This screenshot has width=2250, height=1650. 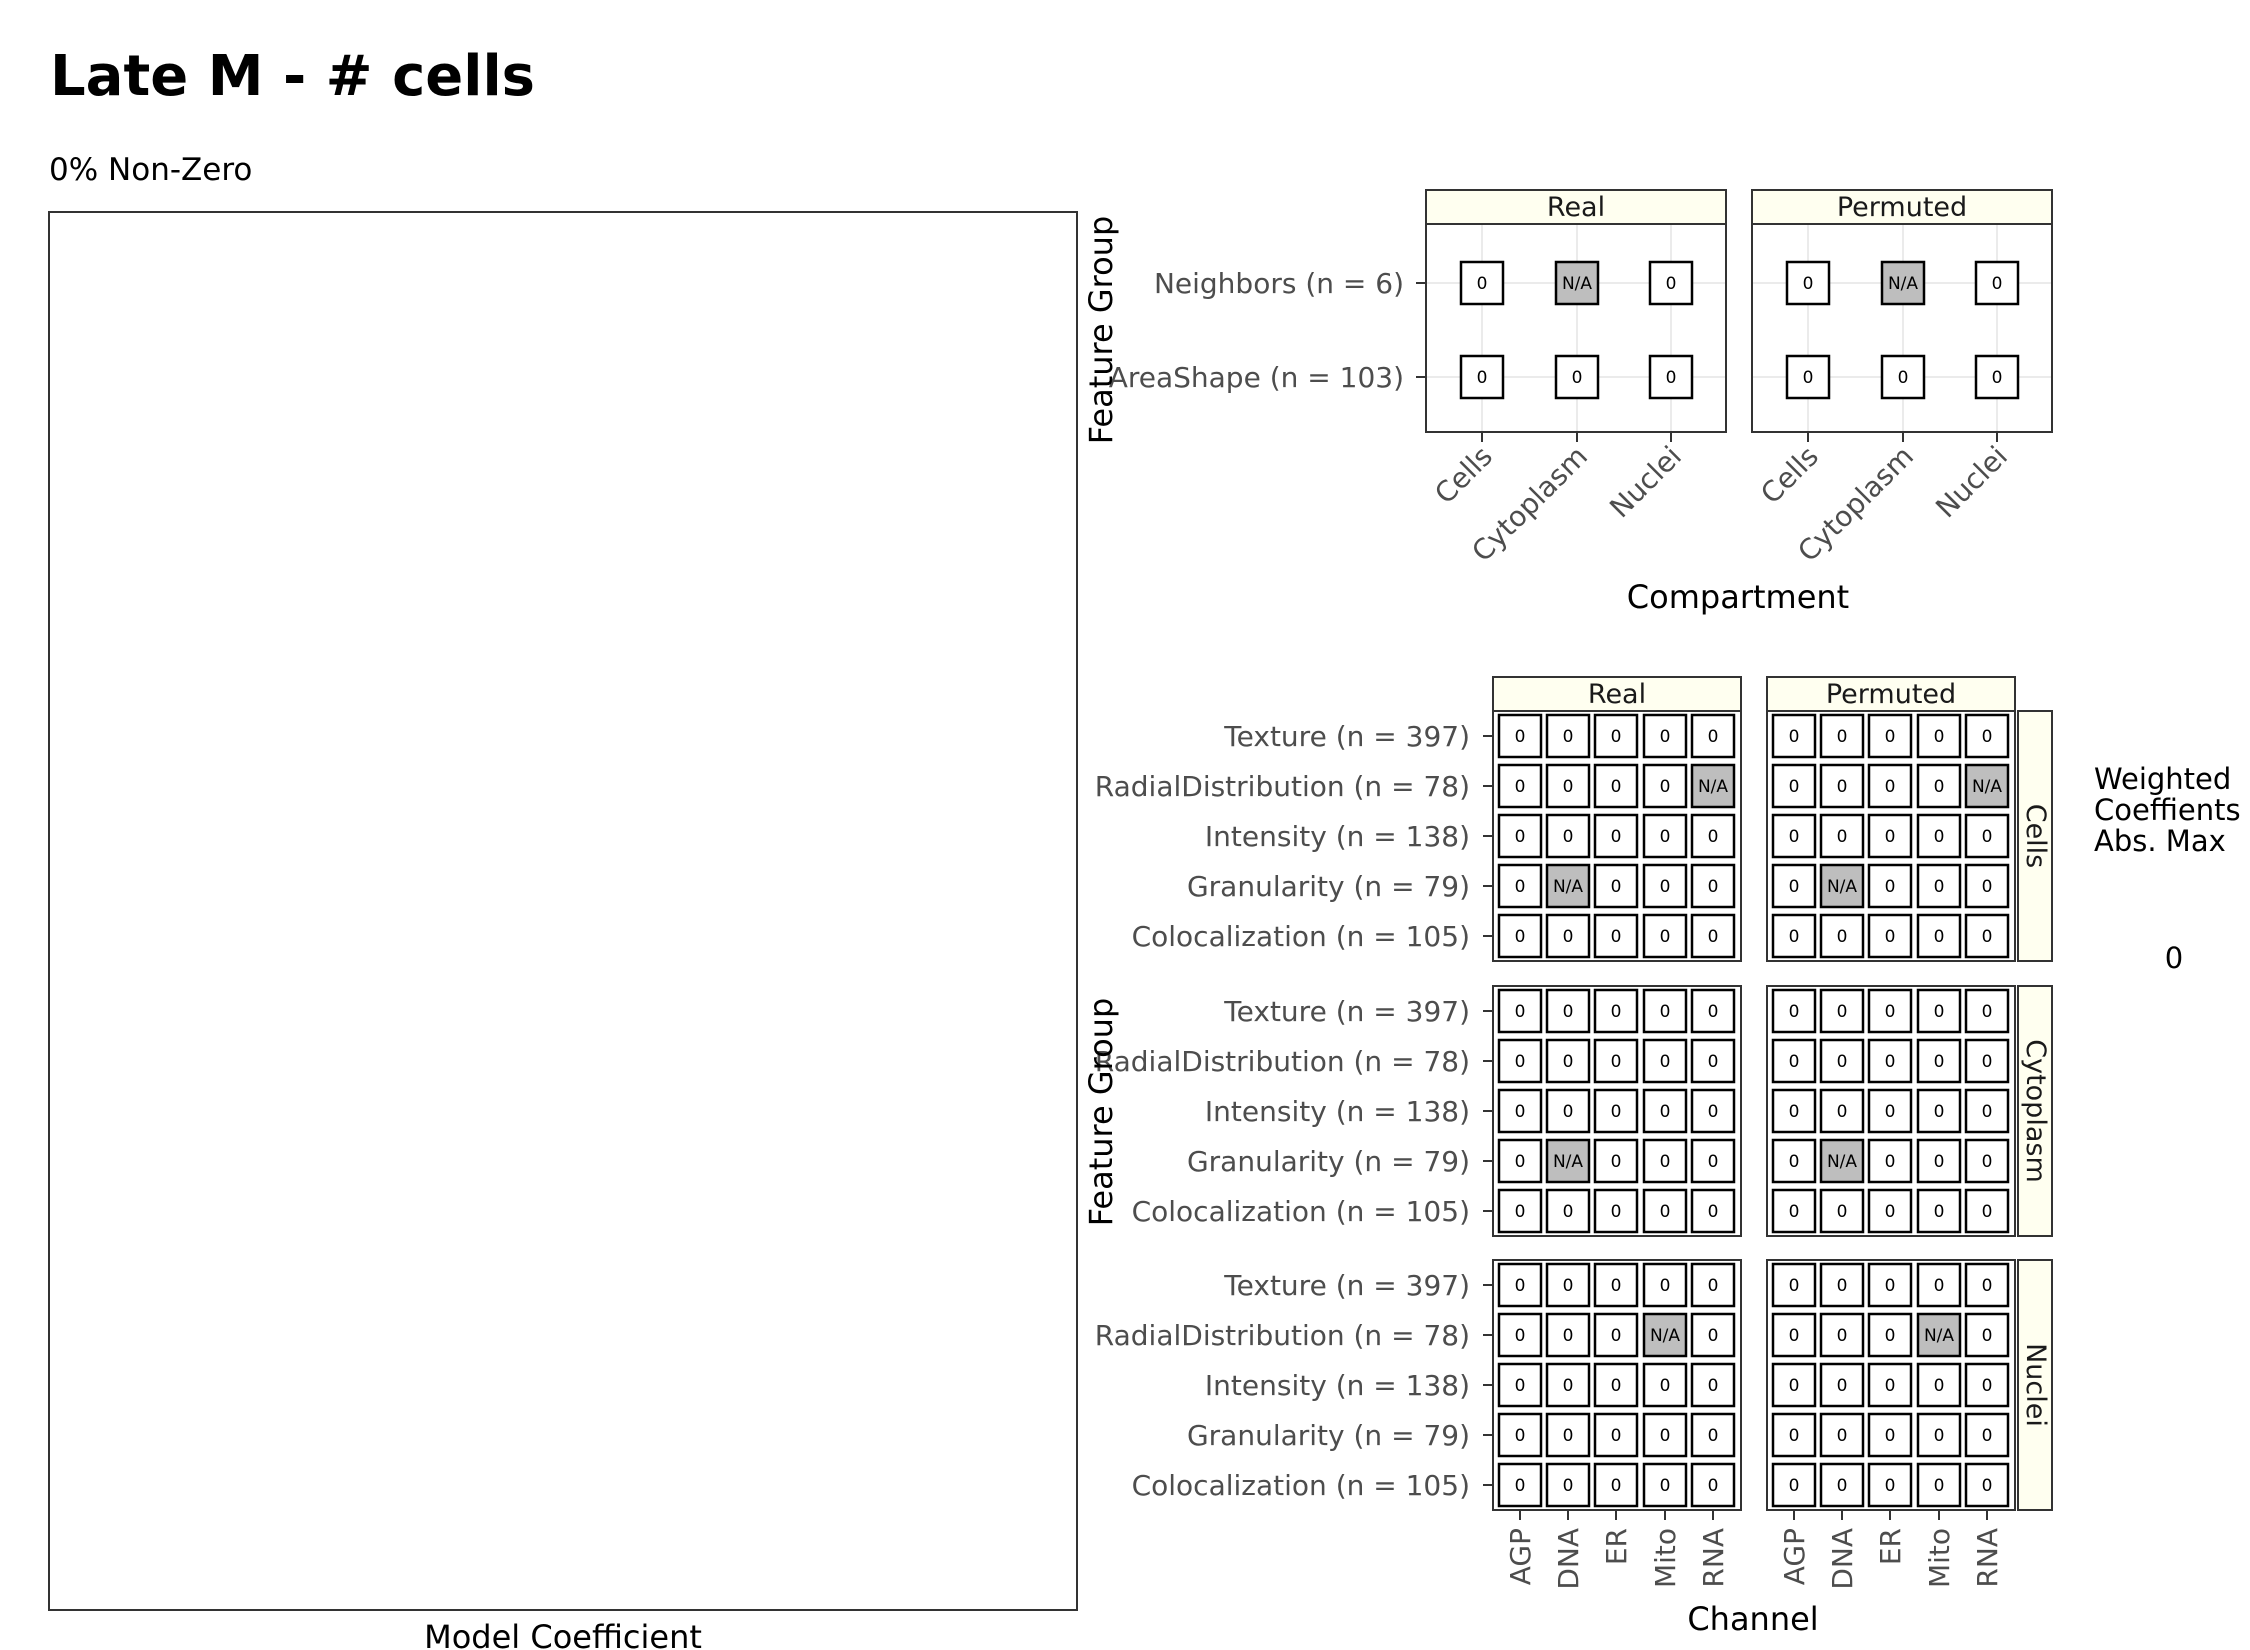 I want to click on strip-real-label: Real, so click(x=1576, y=207).